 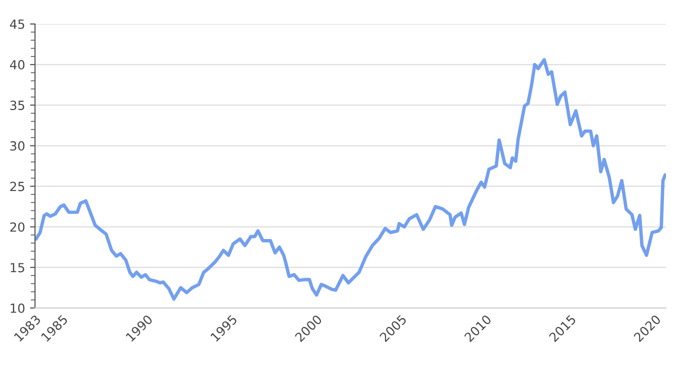 I want to click on y-tick-label: 30, so click(x=17, y=146).